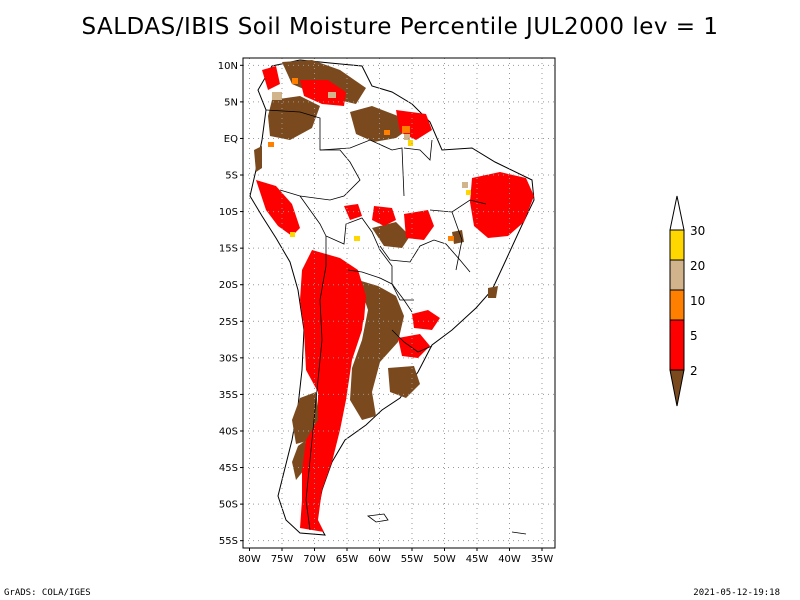  Describe the element at coordinates (228, 285) in the screenshot. I see `lat-tick-label: 20S` at that location.